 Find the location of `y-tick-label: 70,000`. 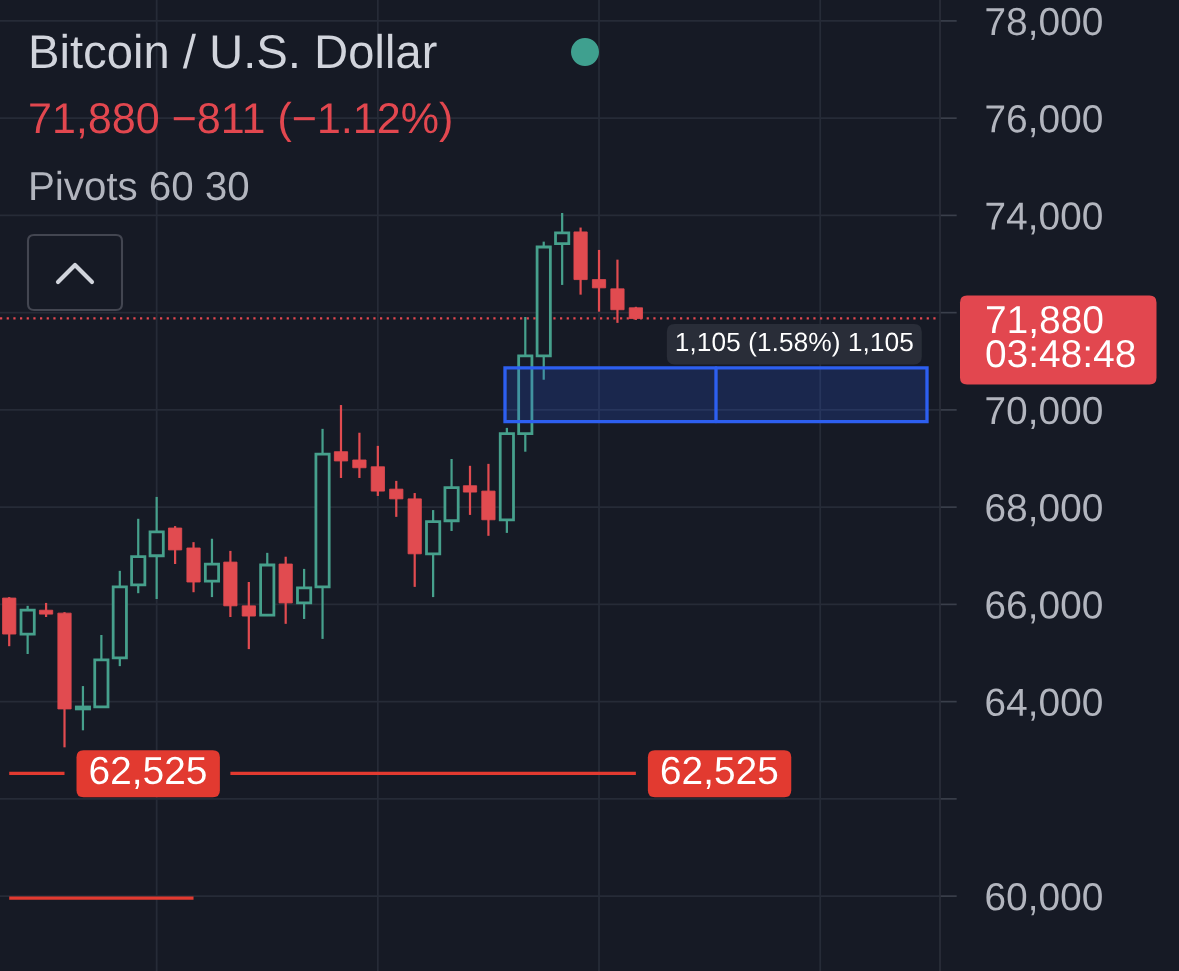

y-tick-label: 70,000 is located at coordinates (1044, 412).